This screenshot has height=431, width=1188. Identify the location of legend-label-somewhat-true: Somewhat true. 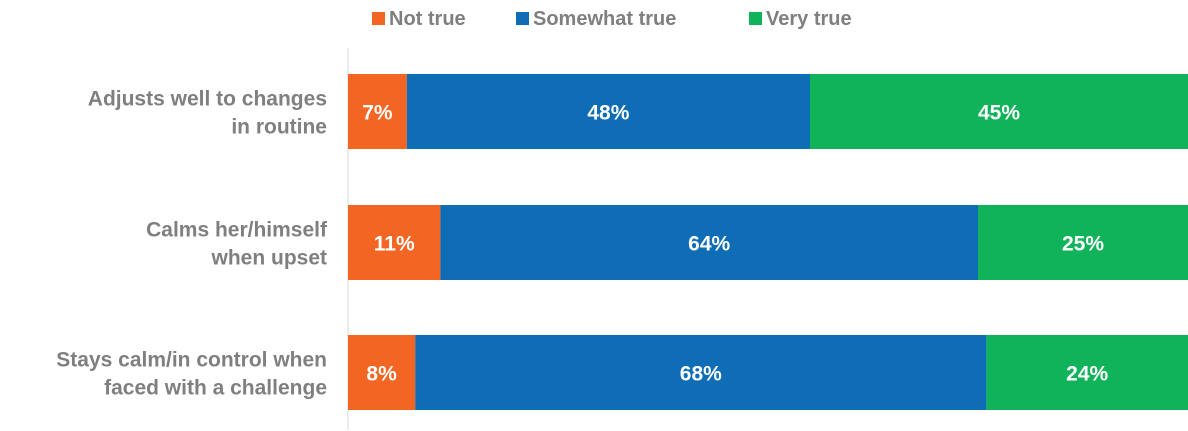
(604, 19).